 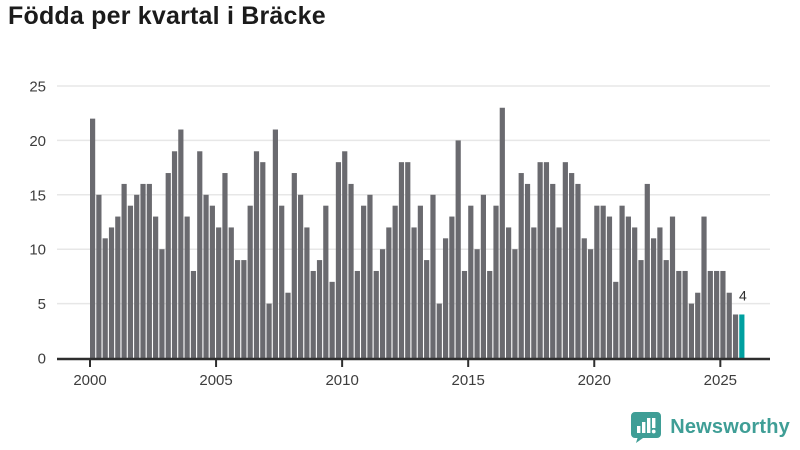 What do you see at coordinates (215, 380) in the screenshot?
I see `x-tick-label-2005: 2005` at bounding box center [215, 380].